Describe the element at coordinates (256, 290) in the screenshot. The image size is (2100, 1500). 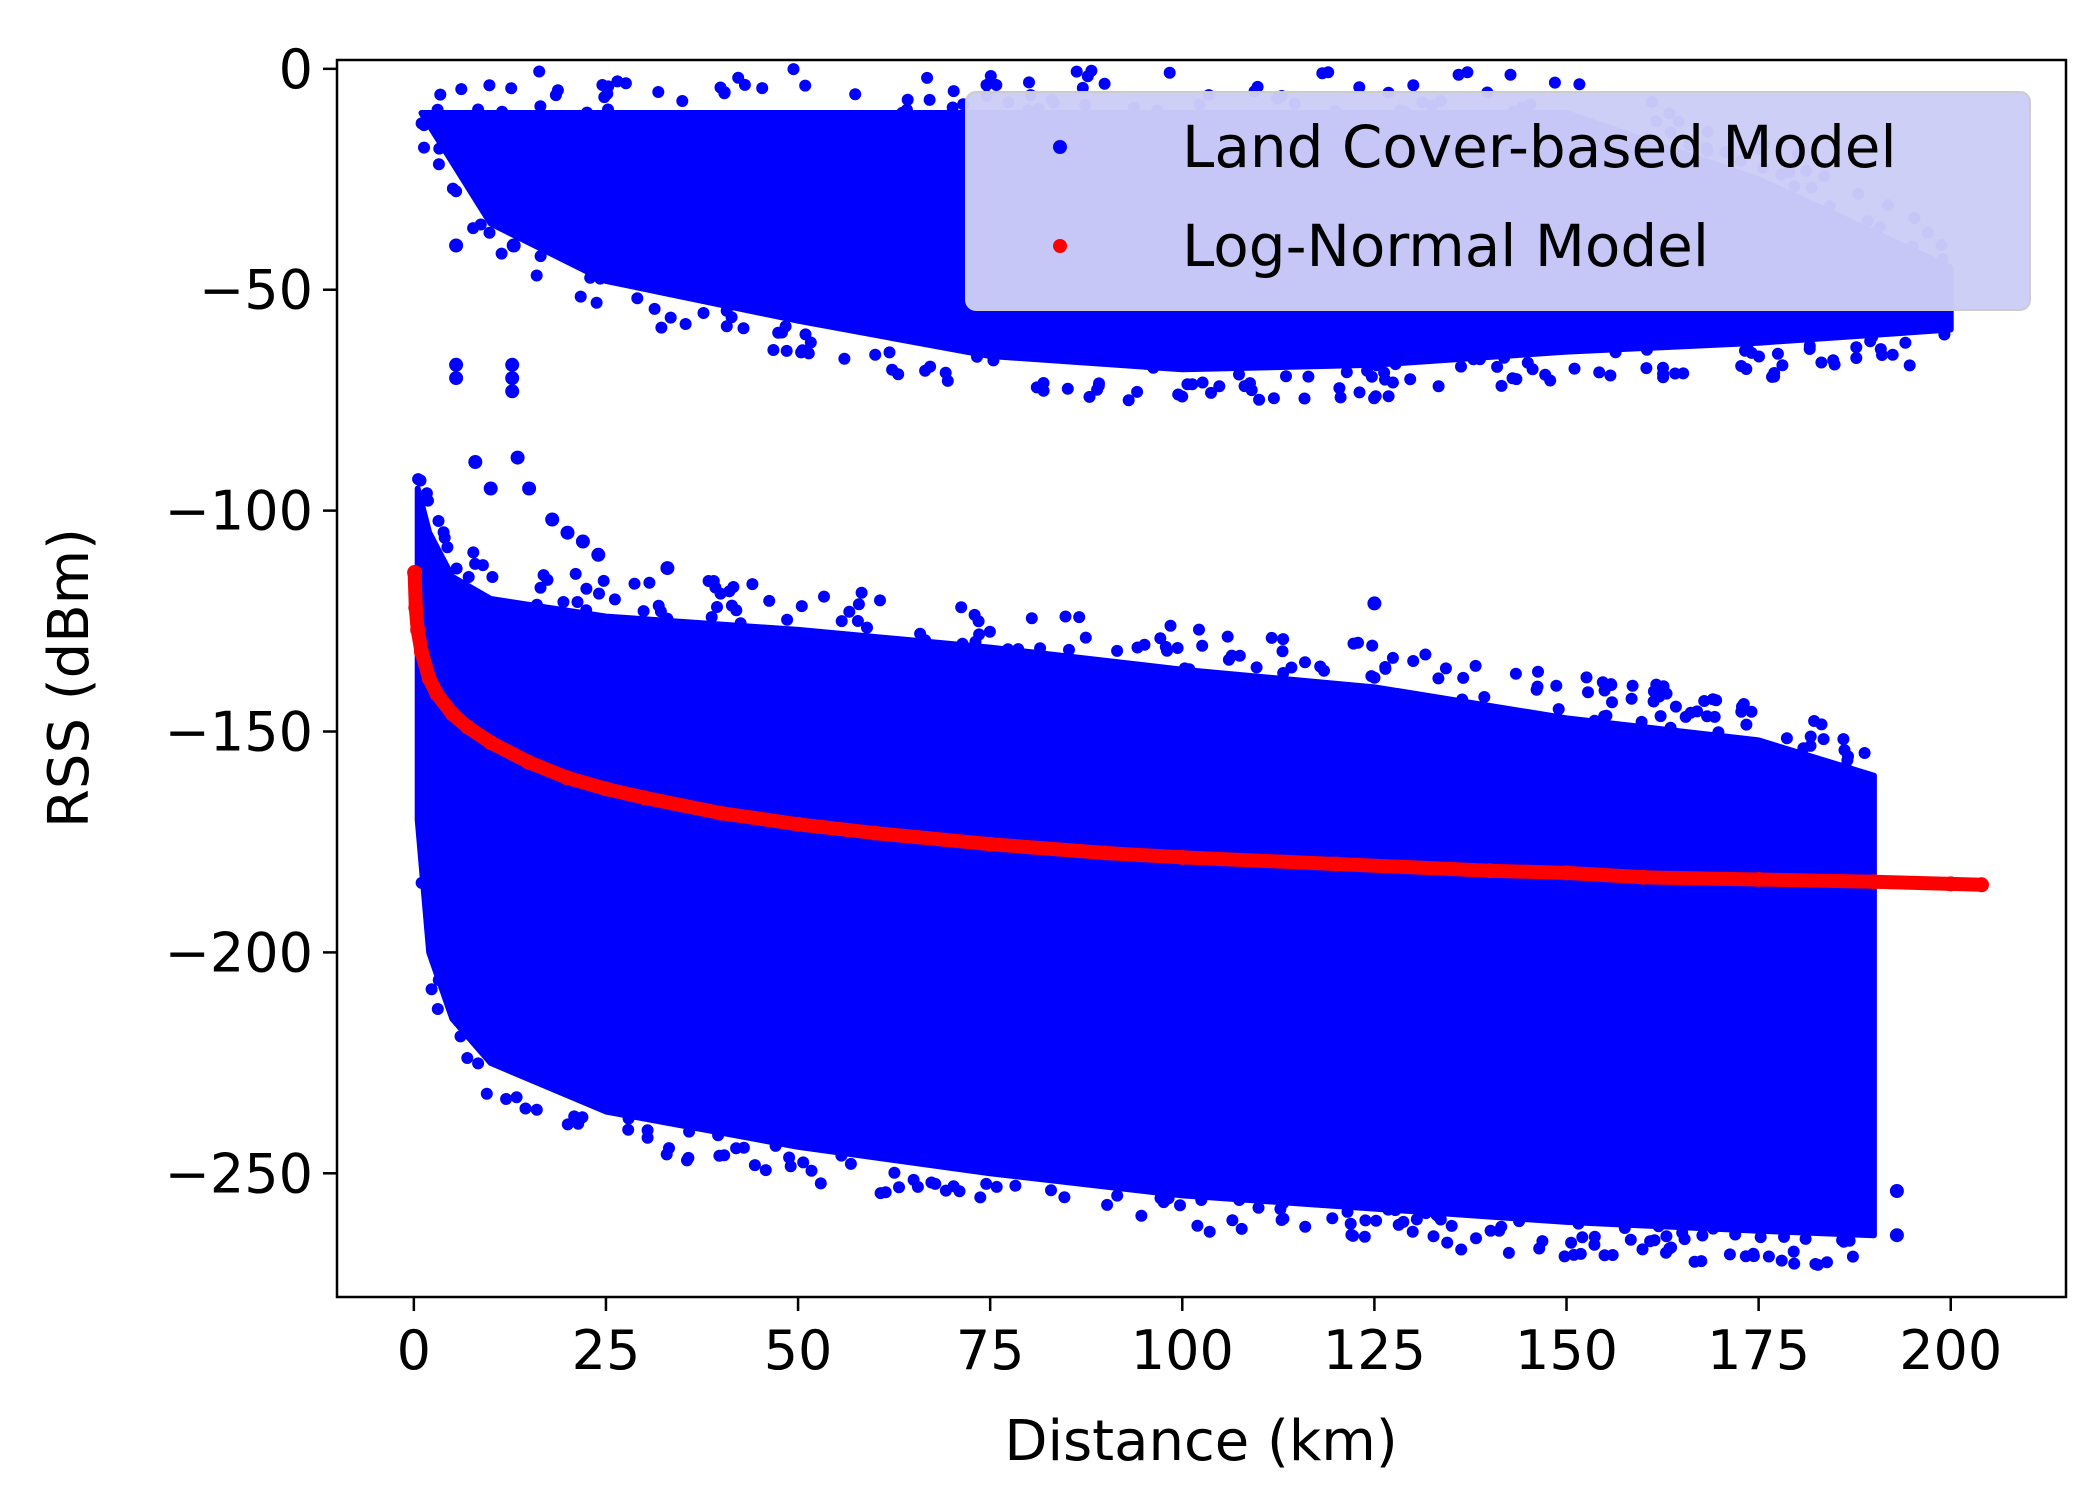
I see `y-tick-label: −50` at that location.